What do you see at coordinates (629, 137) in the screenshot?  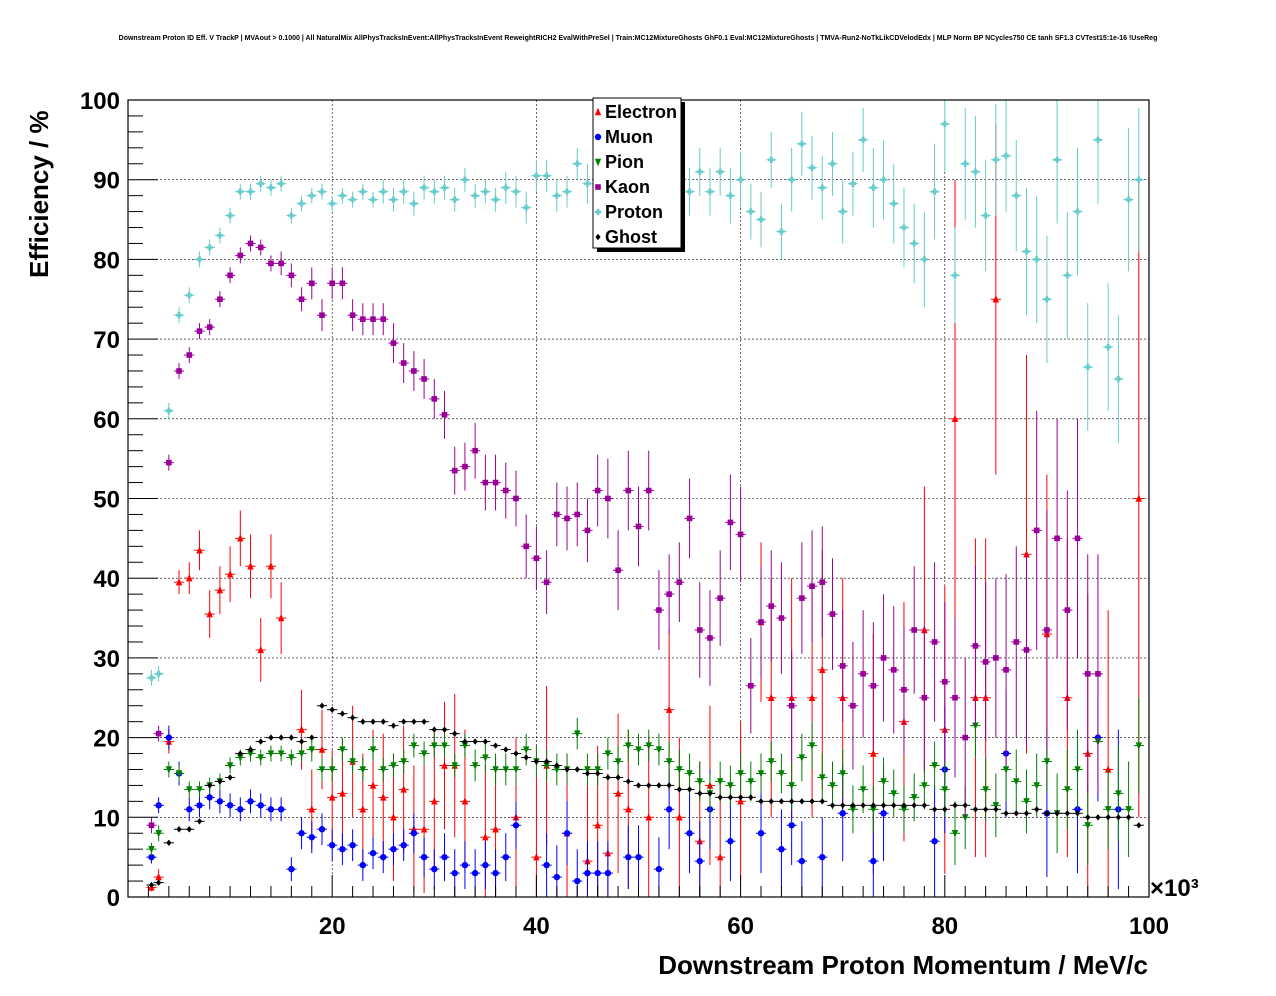 I see `legend-label-muon: Muon` at bounding box center [629, 137].